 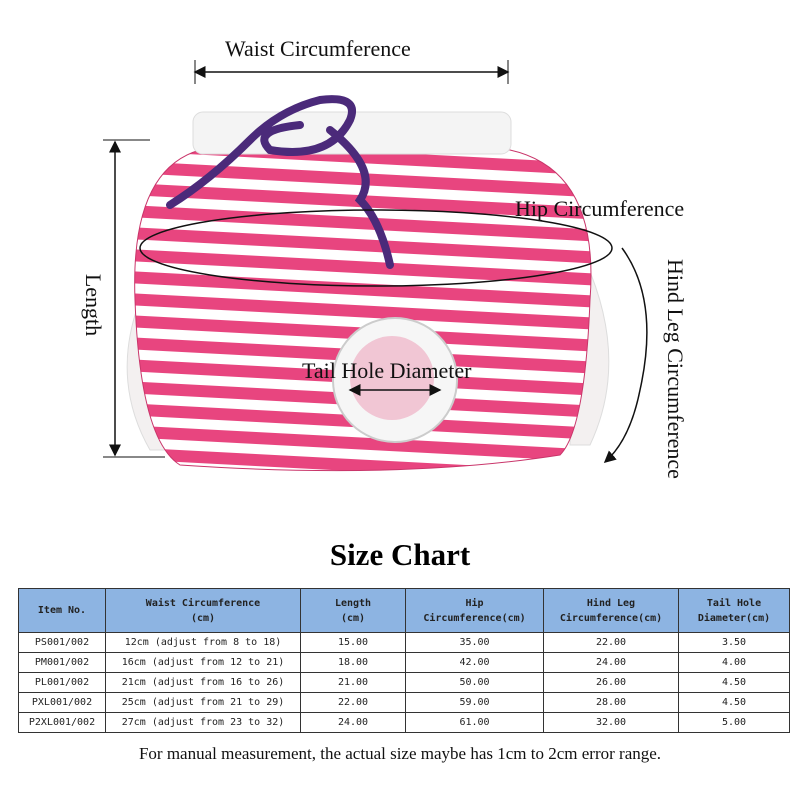 What do you see at coordinates (474, 702) in the screenshot?
I see `table-cell: 59.00` at bounding box center [474, 702].